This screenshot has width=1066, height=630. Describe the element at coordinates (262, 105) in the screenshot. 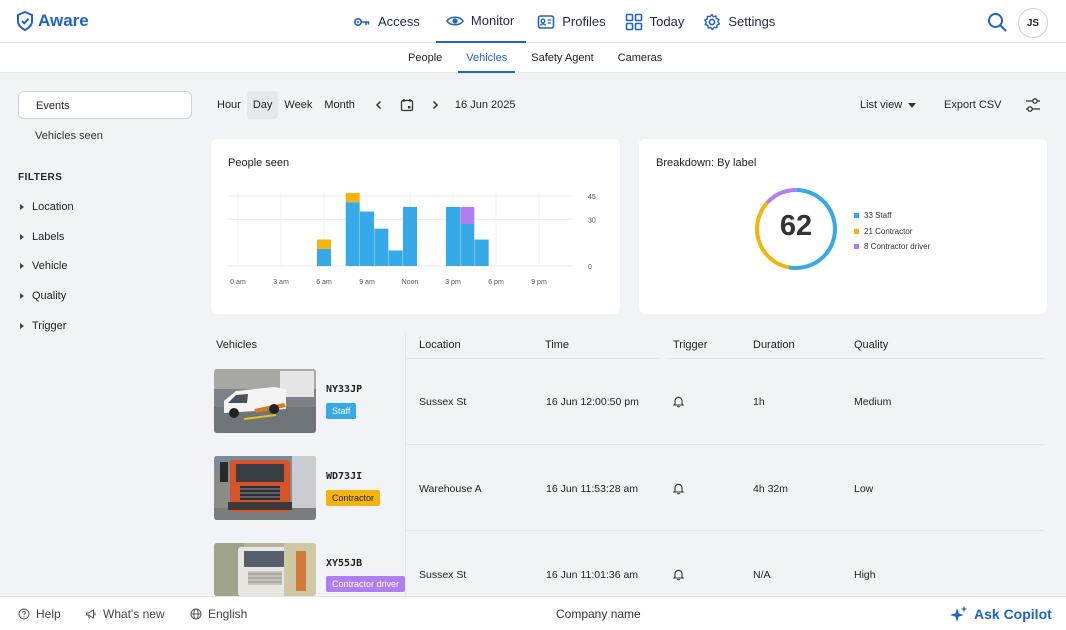

I see `range-day-button: Day` at that location.